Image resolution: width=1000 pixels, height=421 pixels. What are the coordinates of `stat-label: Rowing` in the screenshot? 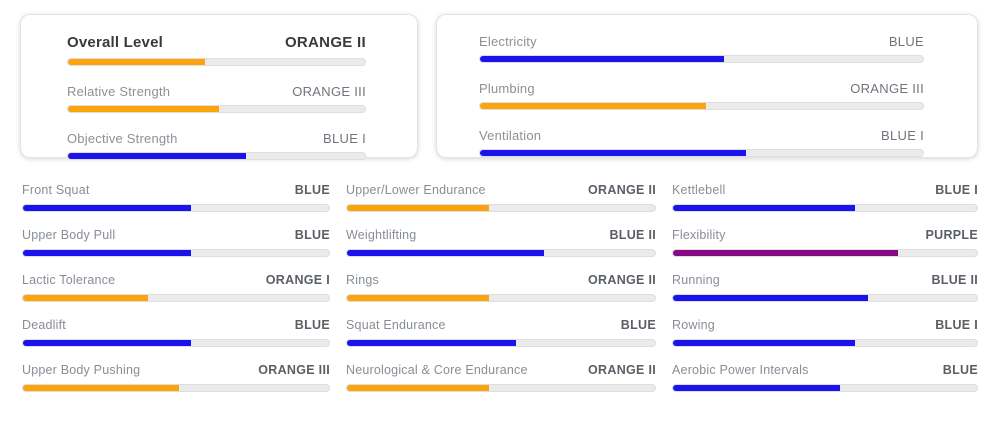 It's located at (693, 325).